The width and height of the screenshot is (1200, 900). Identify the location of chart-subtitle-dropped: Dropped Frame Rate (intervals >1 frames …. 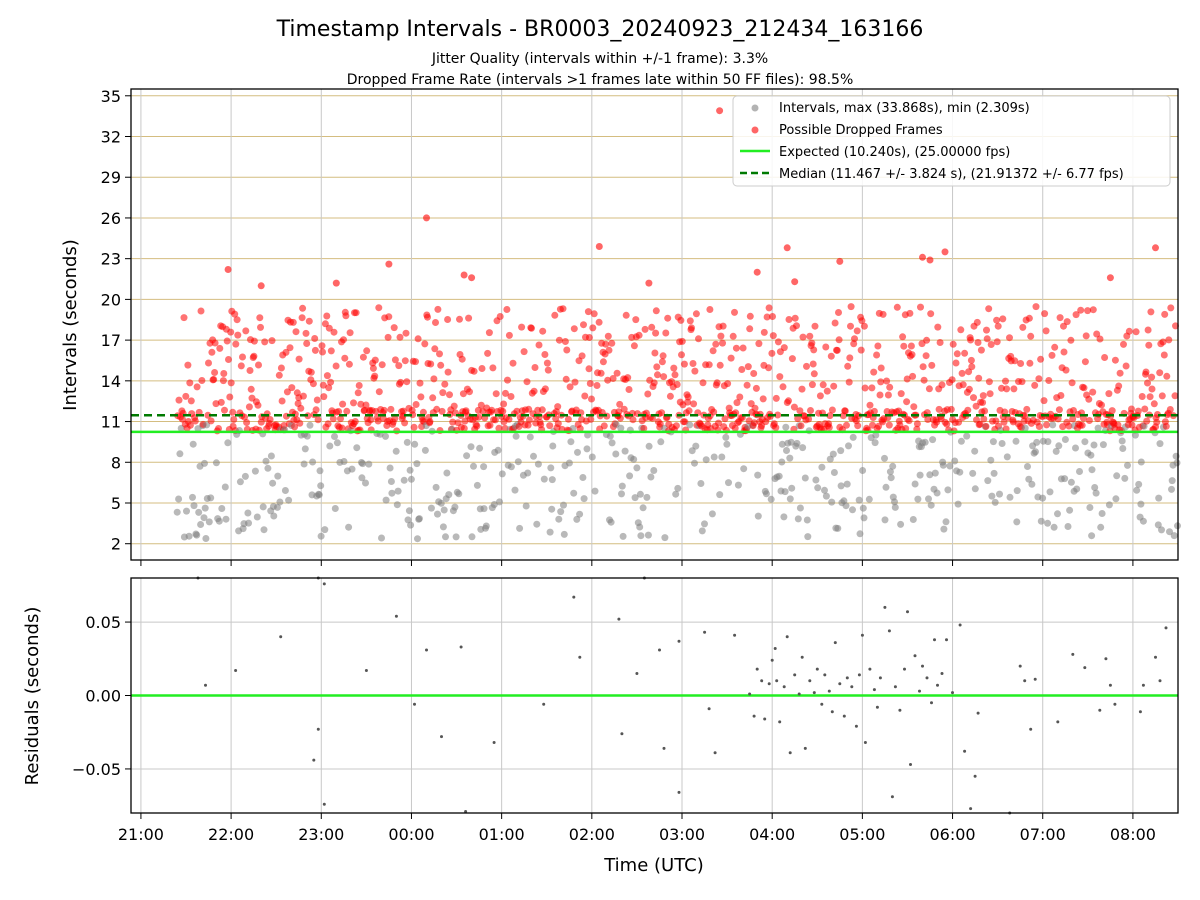
(600, 80).